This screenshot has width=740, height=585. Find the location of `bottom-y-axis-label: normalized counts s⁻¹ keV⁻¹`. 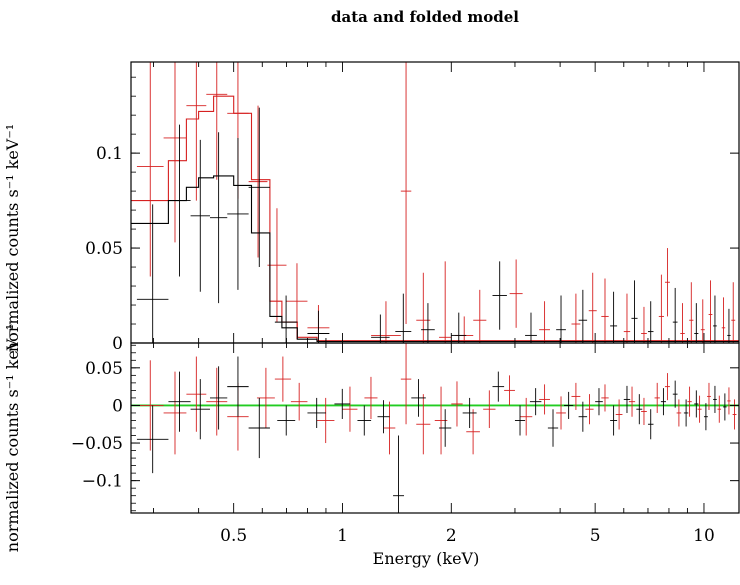

bottom-y-axis-label: normalized counts s⁻¹ keV⁻¹ is located at coordinates (12, 438).